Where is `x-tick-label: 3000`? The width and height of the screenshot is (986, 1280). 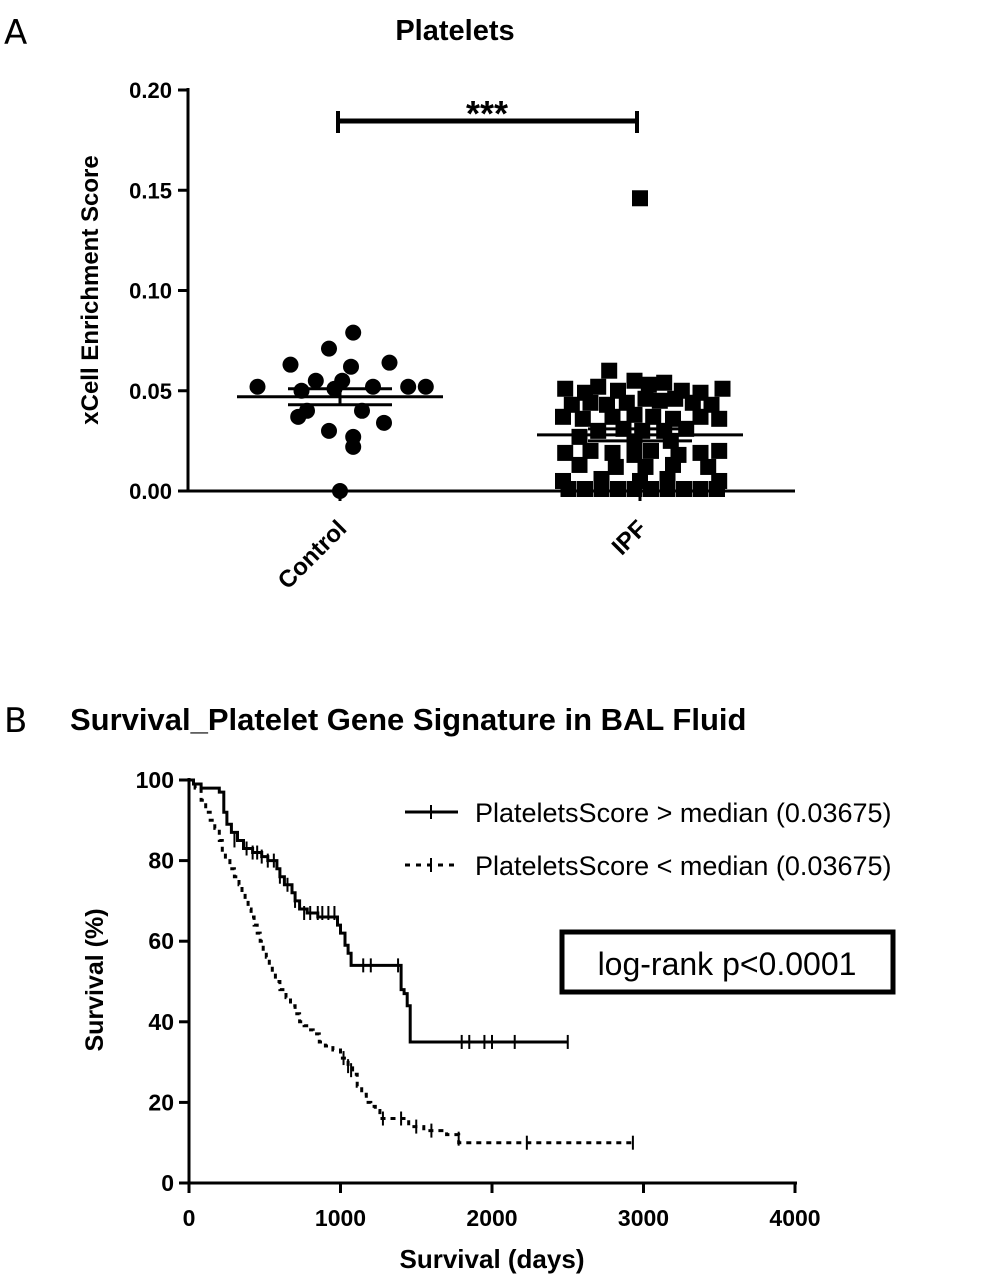
x-tick-label: 3000 is located at coordinates (643, 1218).